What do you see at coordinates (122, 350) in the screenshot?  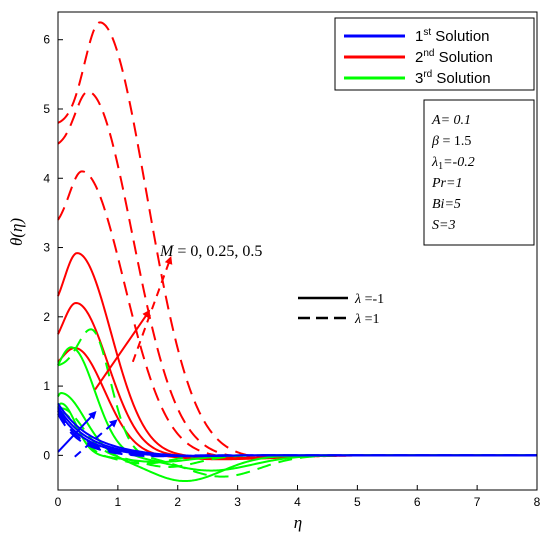 I see `arrow-red-solid` at bounding box center [122, 350].